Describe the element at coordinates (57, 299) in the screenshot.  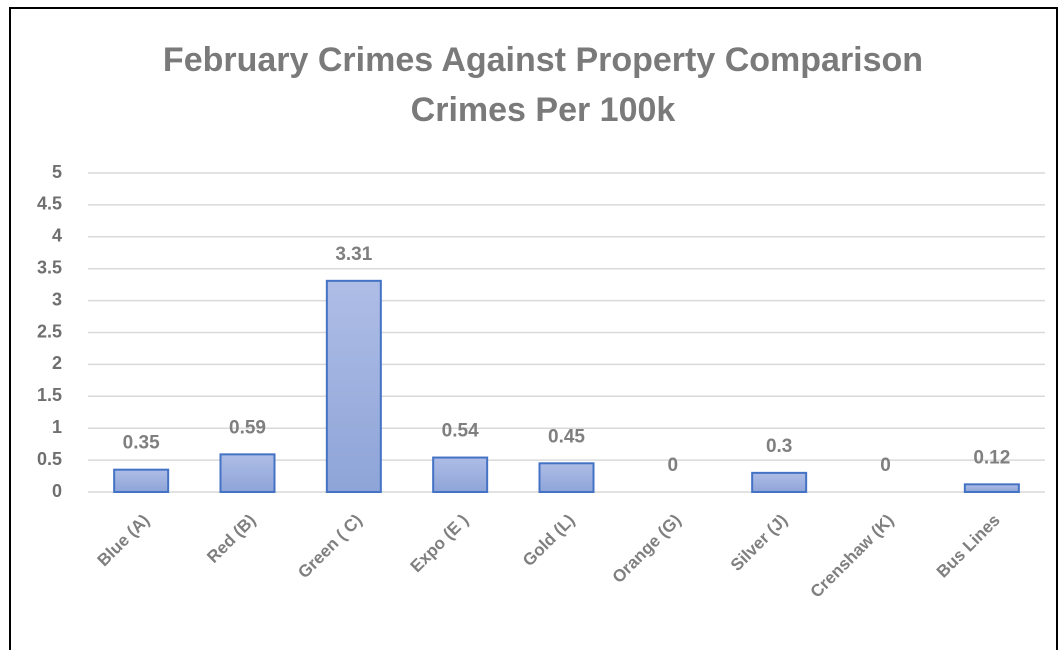
I see `y-tick-label: 3` at that location.